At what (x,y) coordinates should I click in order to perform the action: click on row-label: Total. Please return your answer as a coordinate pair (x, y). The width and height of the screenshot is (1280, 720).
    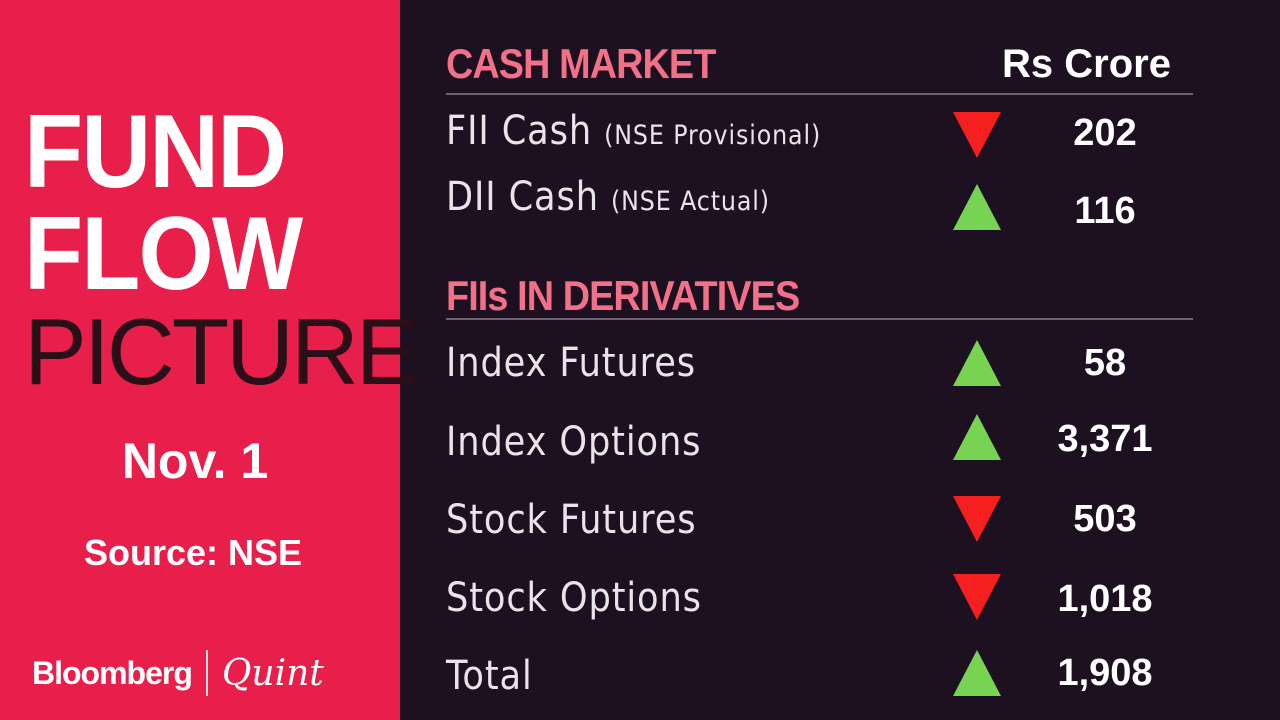
    Looking at the image, I should click on (489, 676).